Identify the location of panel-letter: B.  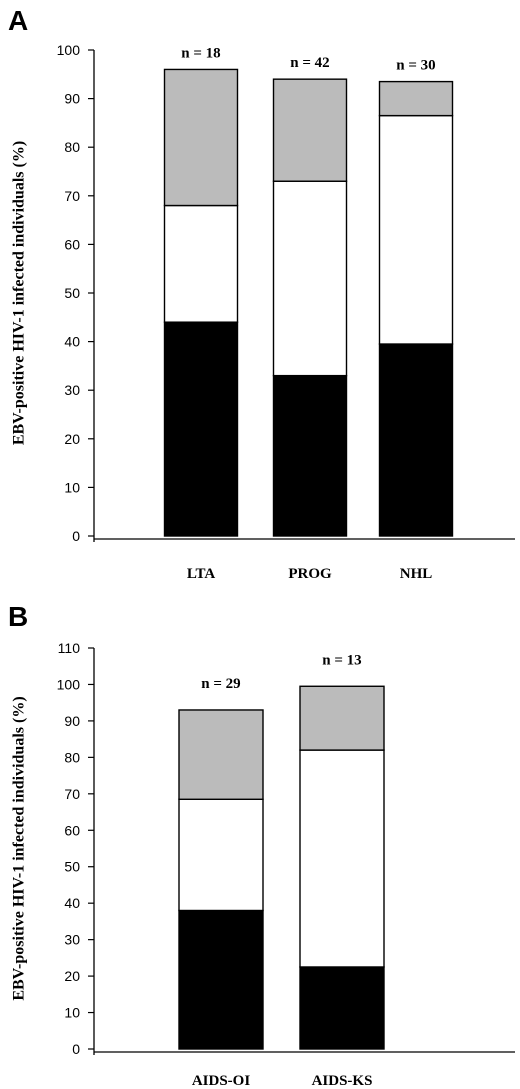
(18, 616).